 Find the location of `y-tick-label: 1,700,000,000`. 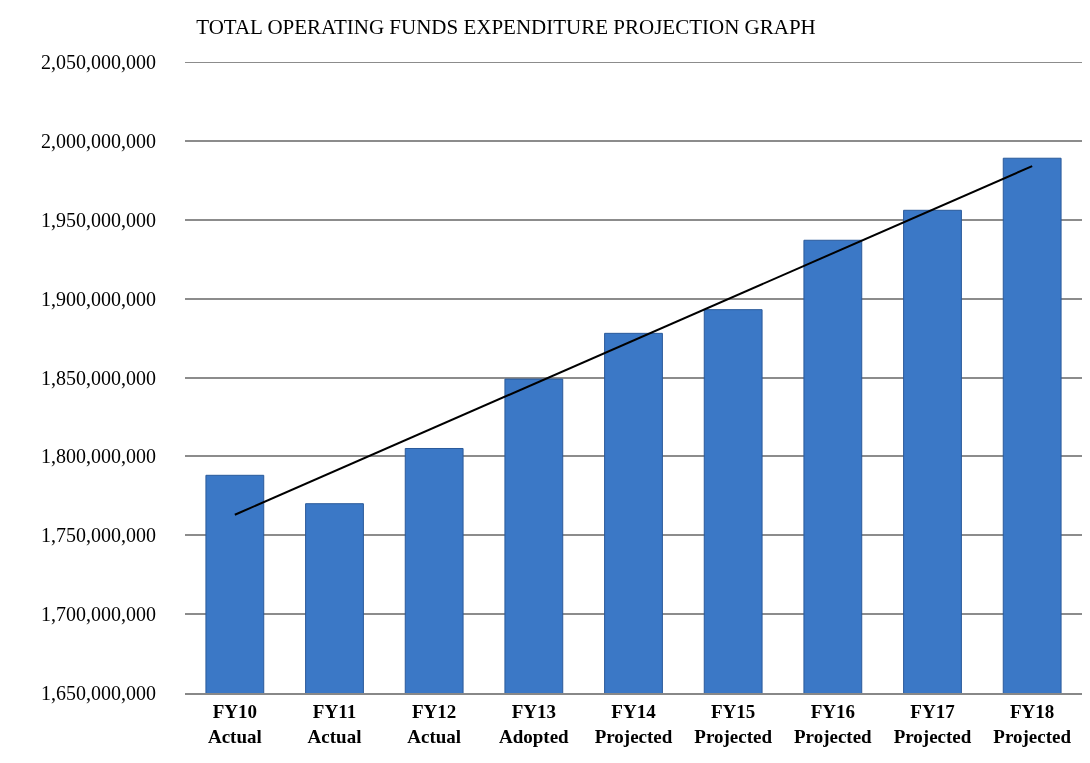

y-tick-label: 1,700,000,000 is located at coordinates (98, 614).